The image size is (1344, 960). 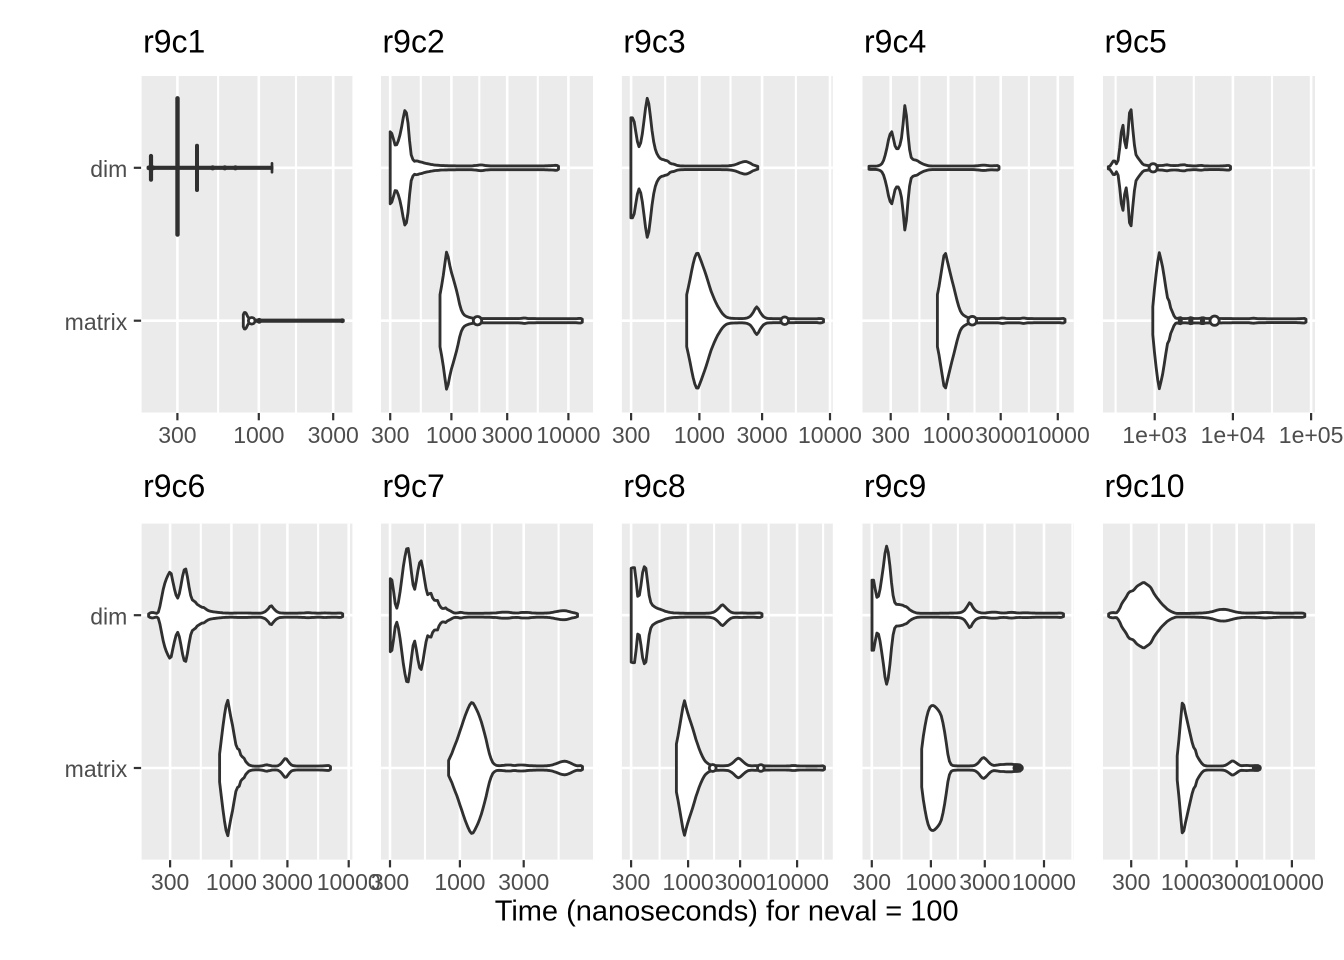 I want to click on svg-text: r9c1, so click(x=174, y=42).